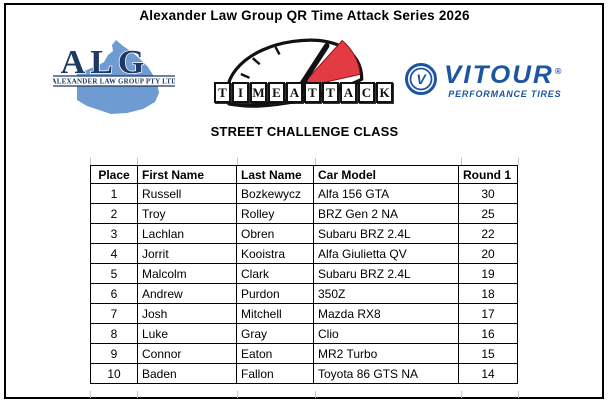  Describe the element at coordinates (386, 353) in the screenshot. I see `table-cell: MR2 Turbo` at that location.